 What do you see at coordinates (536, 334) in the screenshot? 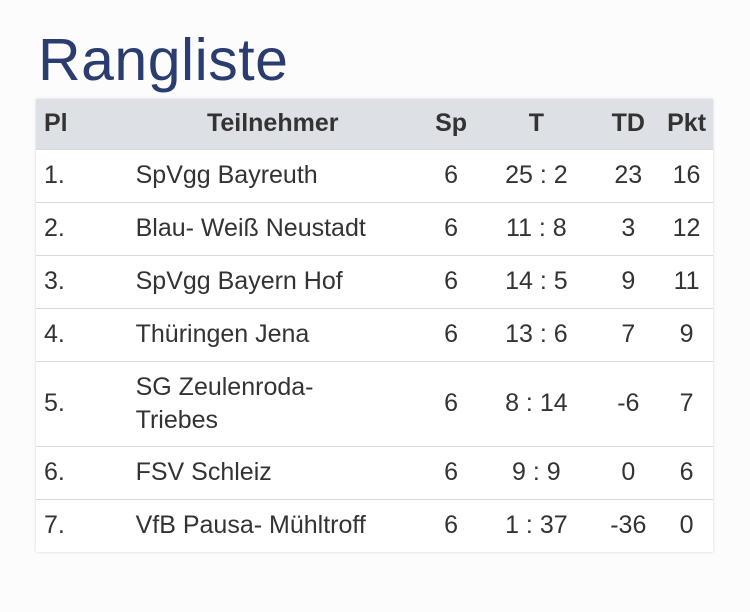
I see `cell-goals: 13 : 6` at bounding box center [536, 334].